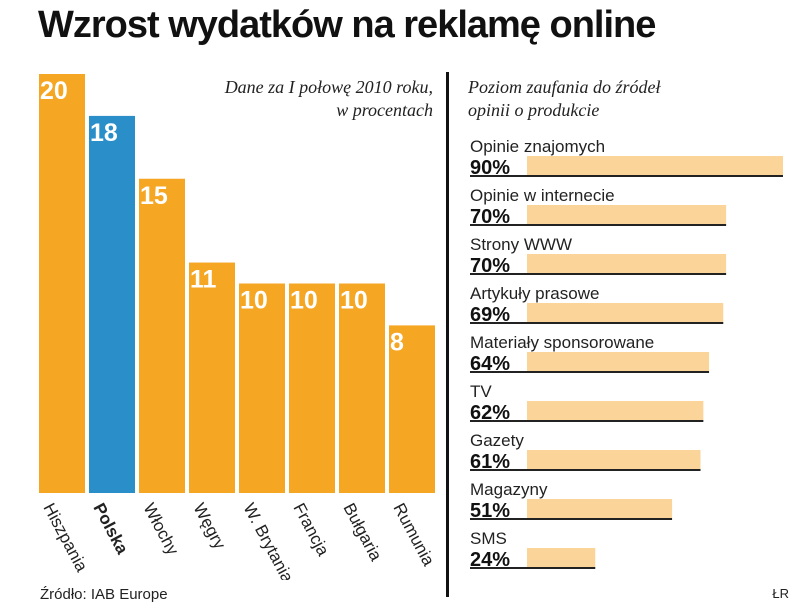 The height and width of the screenshot is (611, 805). I want to click on source-label: Strony WWW, so click(521, 244).